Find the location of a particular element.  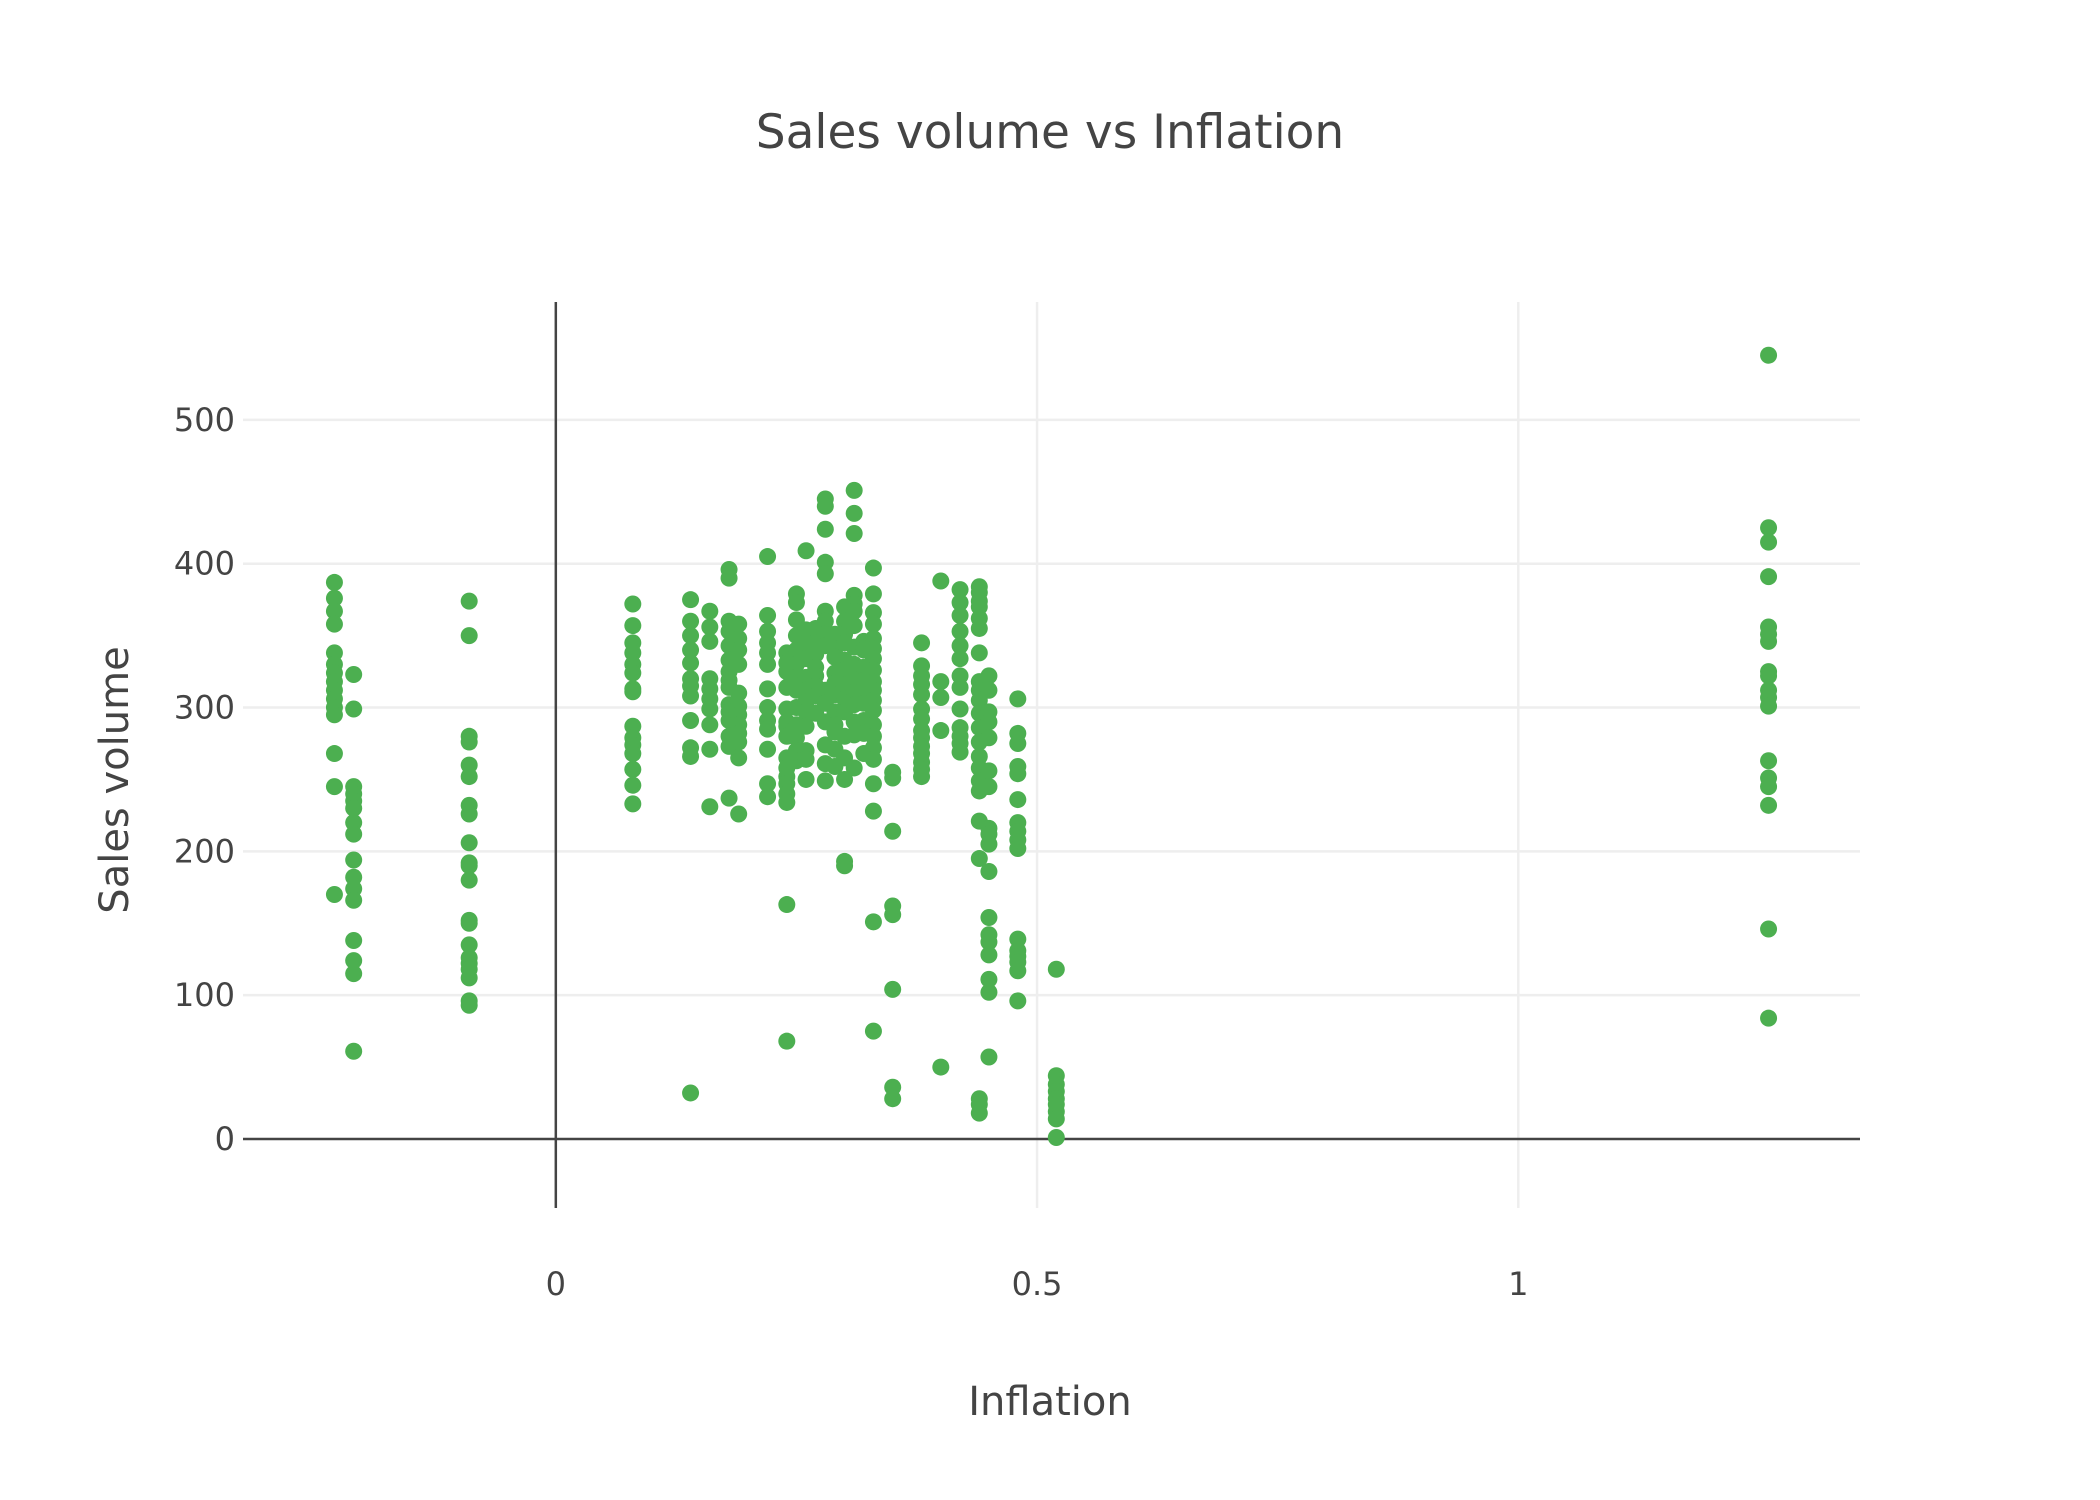

y-tick-label: 200 is located at coordinates (204, 851).